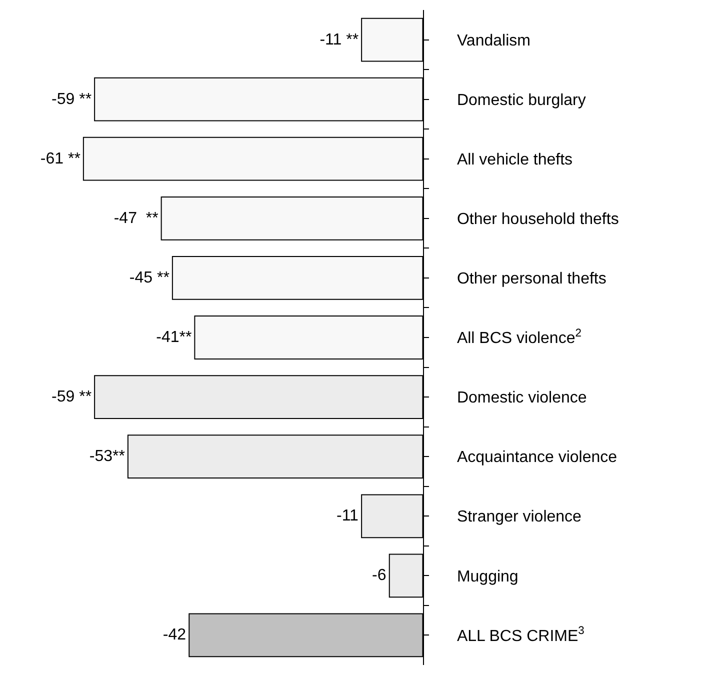 The width and height of the screenshot is (712, 675). Describe the element at coordinates (136, 218) in the screenshot. I see `data-label: -47 **` at that location.